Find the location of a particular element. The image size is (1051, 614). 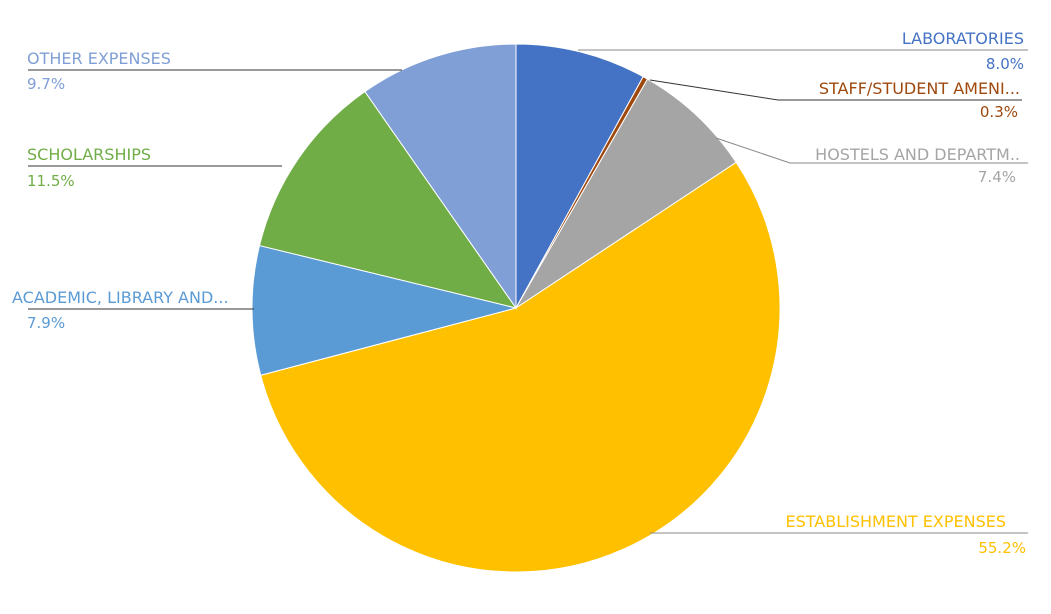

data-value-label: 9.7% is located at coordinates (46, 84).